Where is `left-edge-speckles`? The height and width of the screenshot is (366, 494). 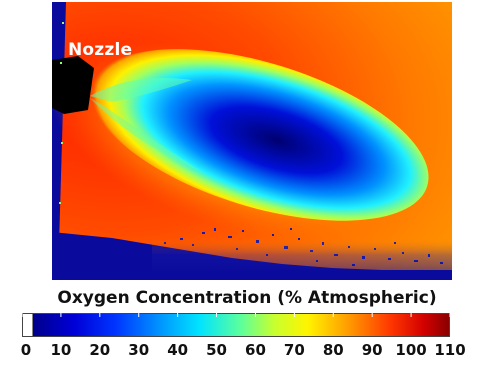 left-edge-speckles is located at coordinates (61, 113).